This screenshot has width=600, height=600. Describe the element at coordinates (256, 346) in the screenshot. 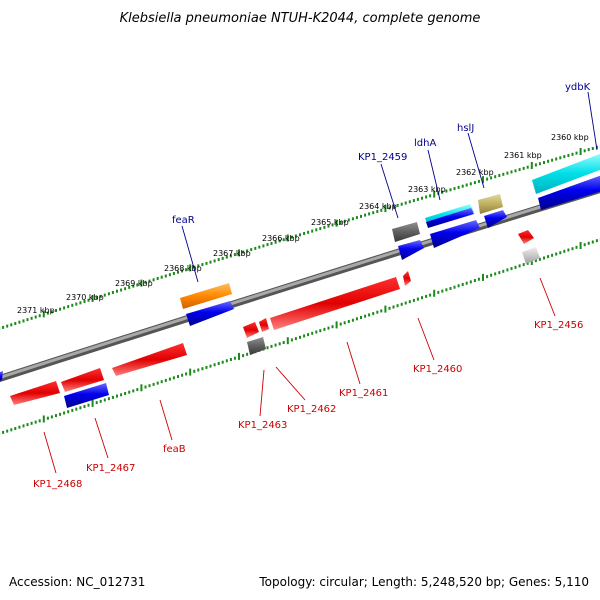

I see `gene-KP1_2463-strand` at that location.